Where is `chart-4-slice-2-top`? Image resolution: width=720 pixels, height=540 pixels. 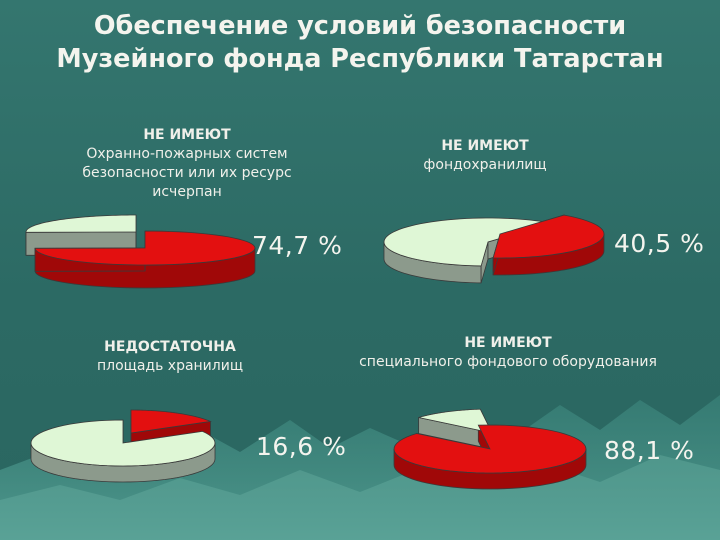
chart-4-slice-2-top is located at coordinates (455, 421).